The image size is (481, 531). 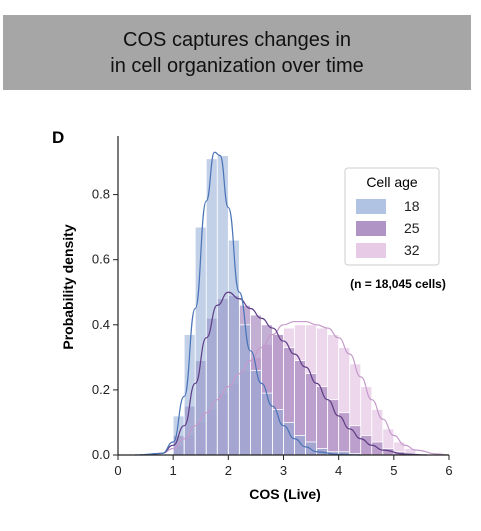 I want to click on sample-size-annotation: (n = 18,045 cells), so click(x=398, y=284).